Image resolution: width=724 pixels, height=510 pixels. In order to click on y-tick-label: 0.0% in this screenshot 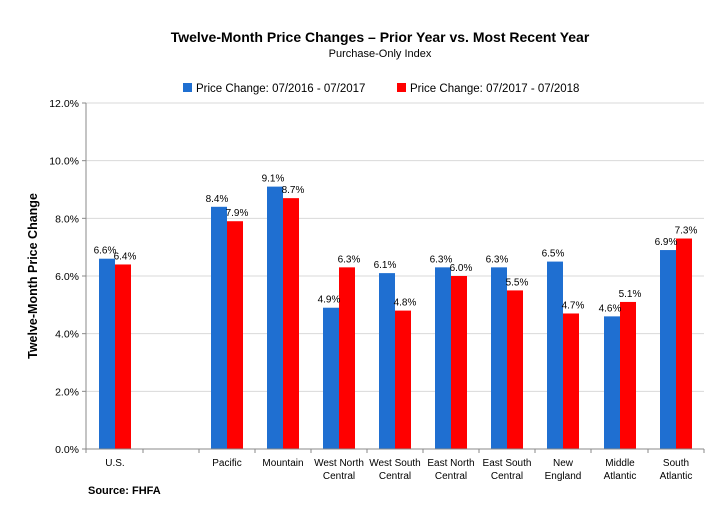, I will do `click(67, 450)`.